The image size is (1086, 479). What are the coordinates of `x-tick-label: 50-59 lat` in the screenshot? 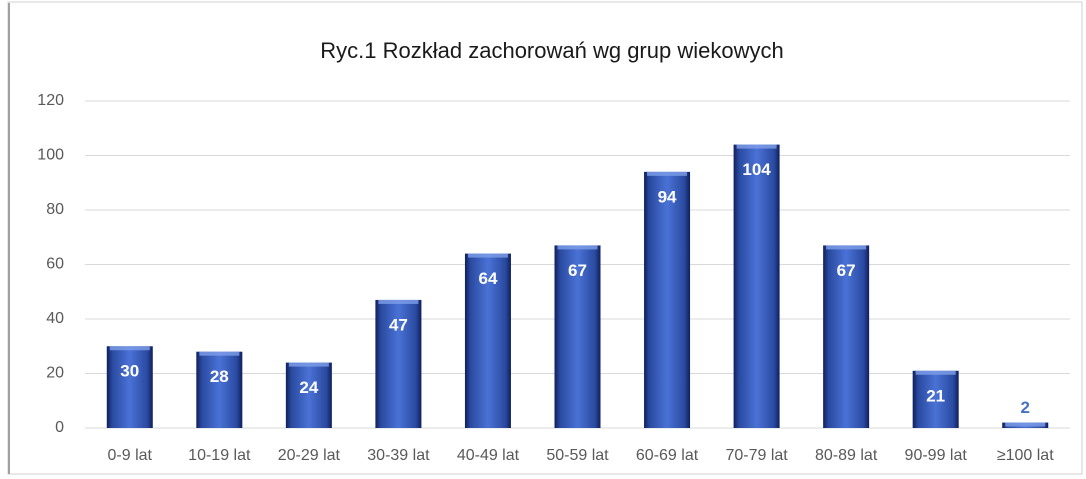 It's located at (577, 455).